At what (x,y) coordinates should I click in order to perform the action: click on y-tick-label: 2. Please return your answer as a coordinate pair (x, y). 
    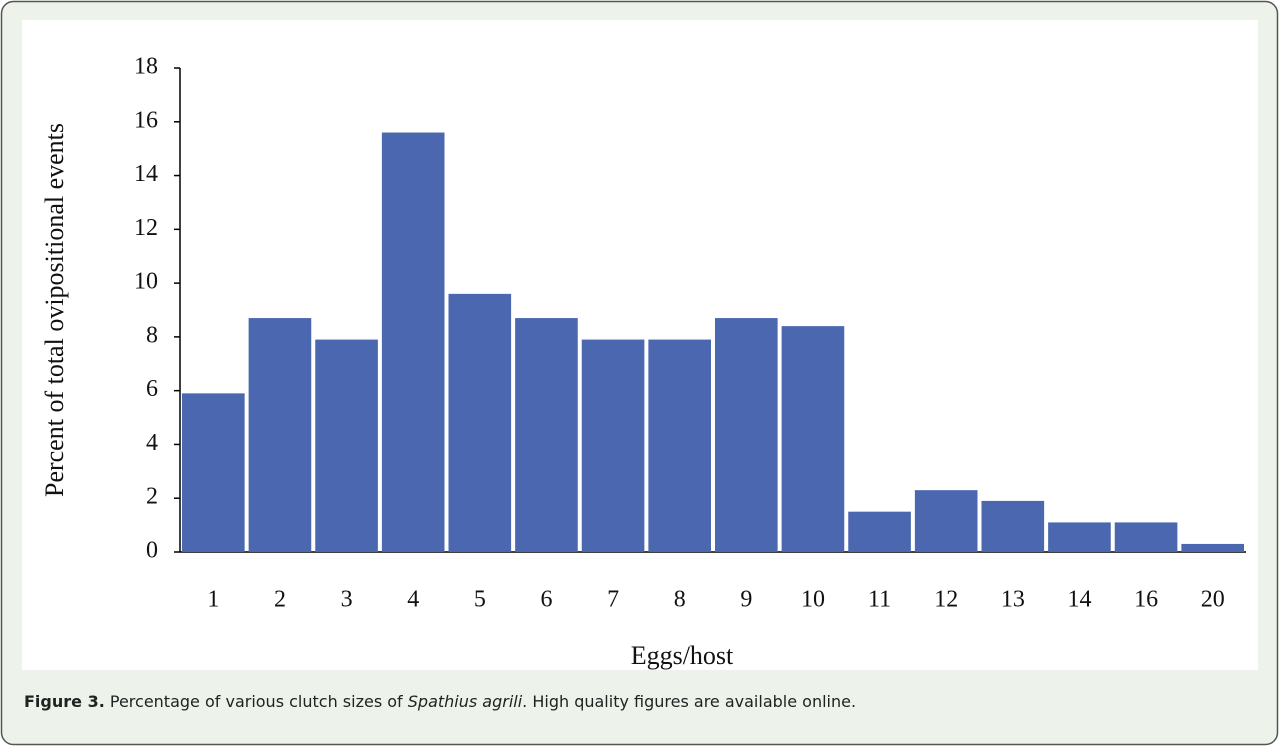
    Looking at the image, I should click on (152, 497).